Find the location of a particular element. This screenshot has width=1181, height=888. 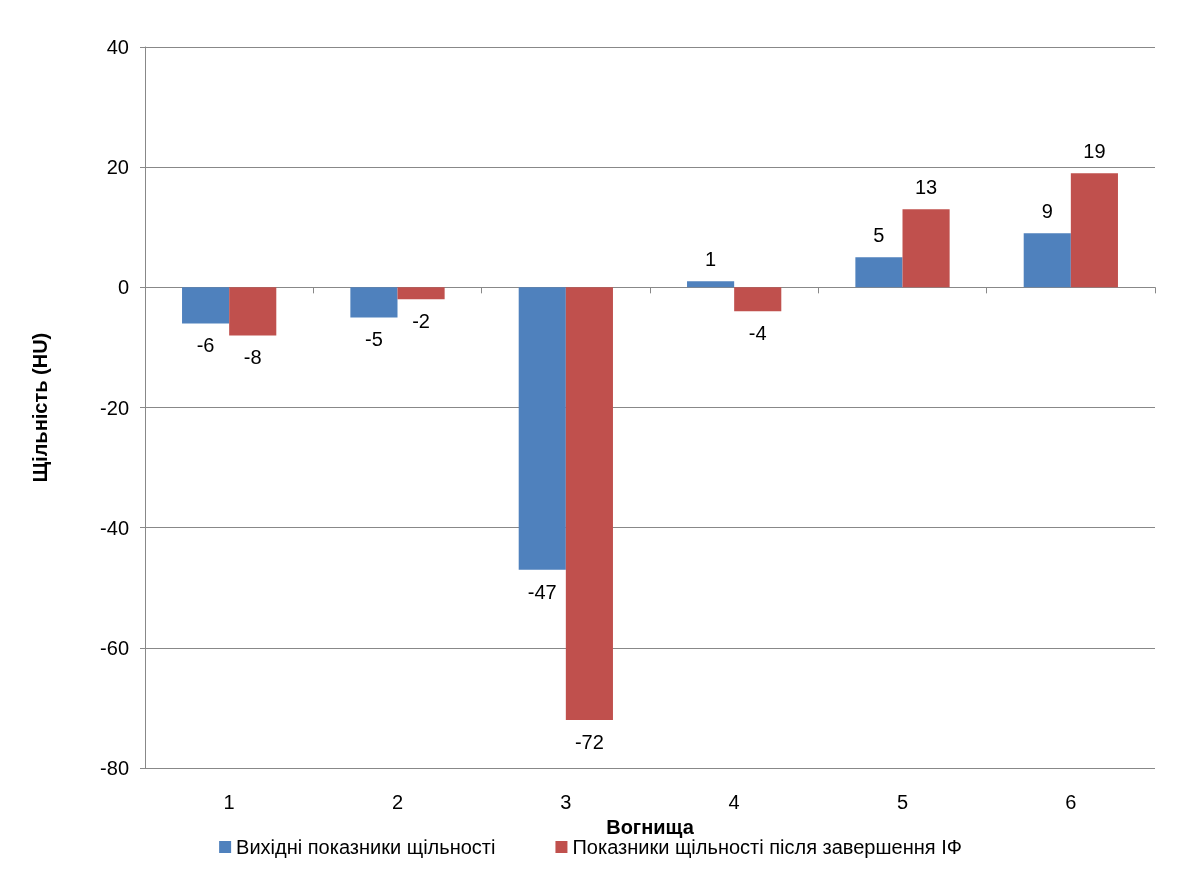

data-label: 9 is located at coordinates (1047, 211).